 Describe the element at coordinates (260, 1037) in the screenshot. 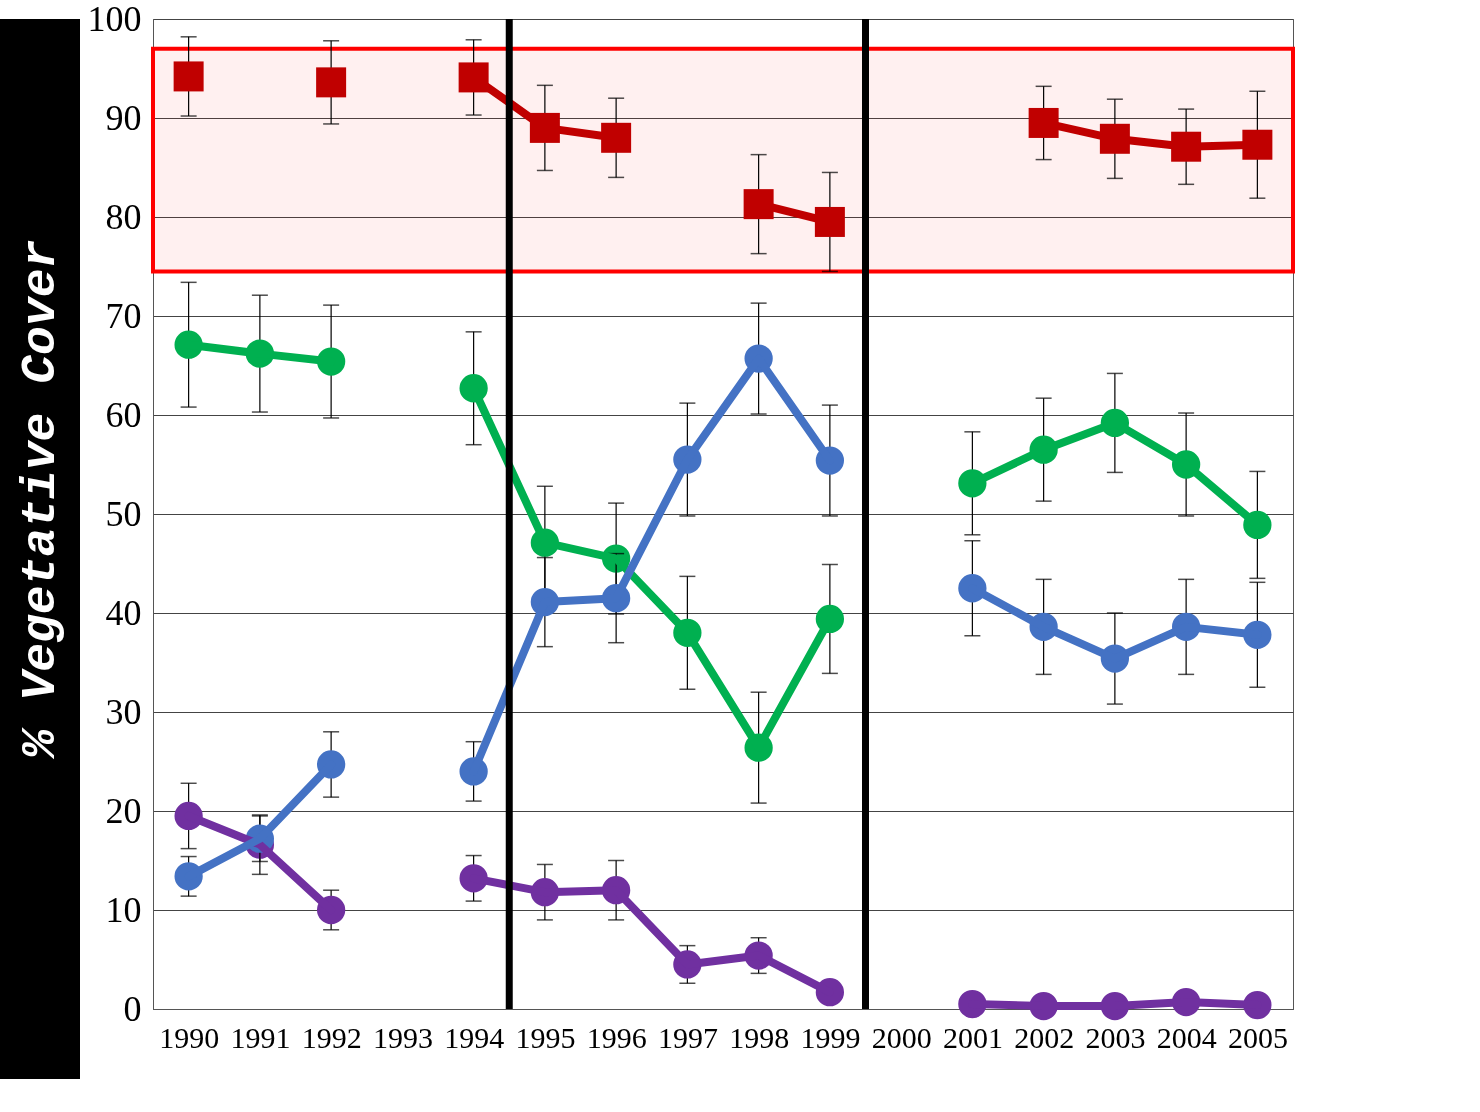

I see `x-tick-label: 1991` at that location.